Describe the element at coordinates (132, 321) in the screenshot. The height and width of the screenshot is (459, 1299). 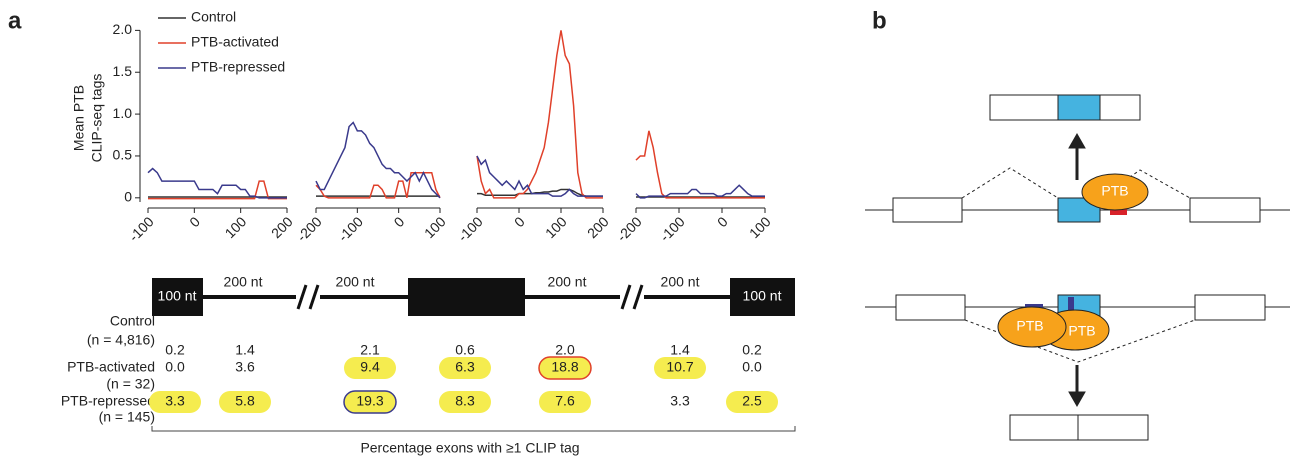
I see `row-label: Control` at that location.